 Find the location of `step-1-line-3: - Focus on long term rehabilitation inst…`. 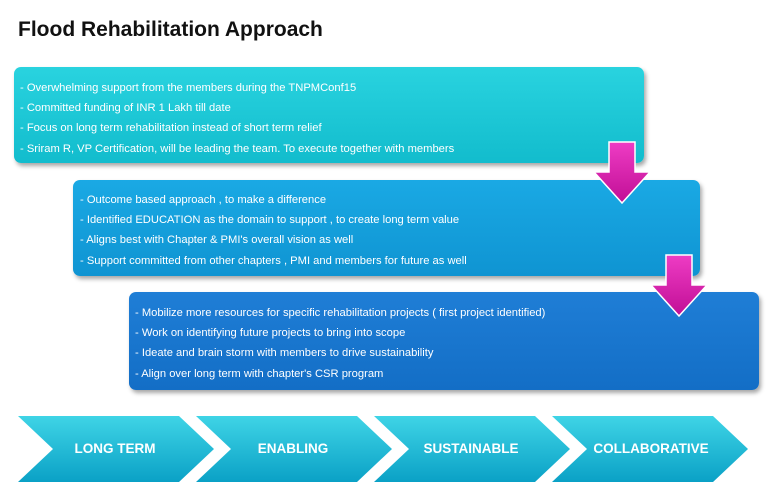

step-1-line-3: - Focus on long term rehabilitation inst… is located at coordinates (171, 128).